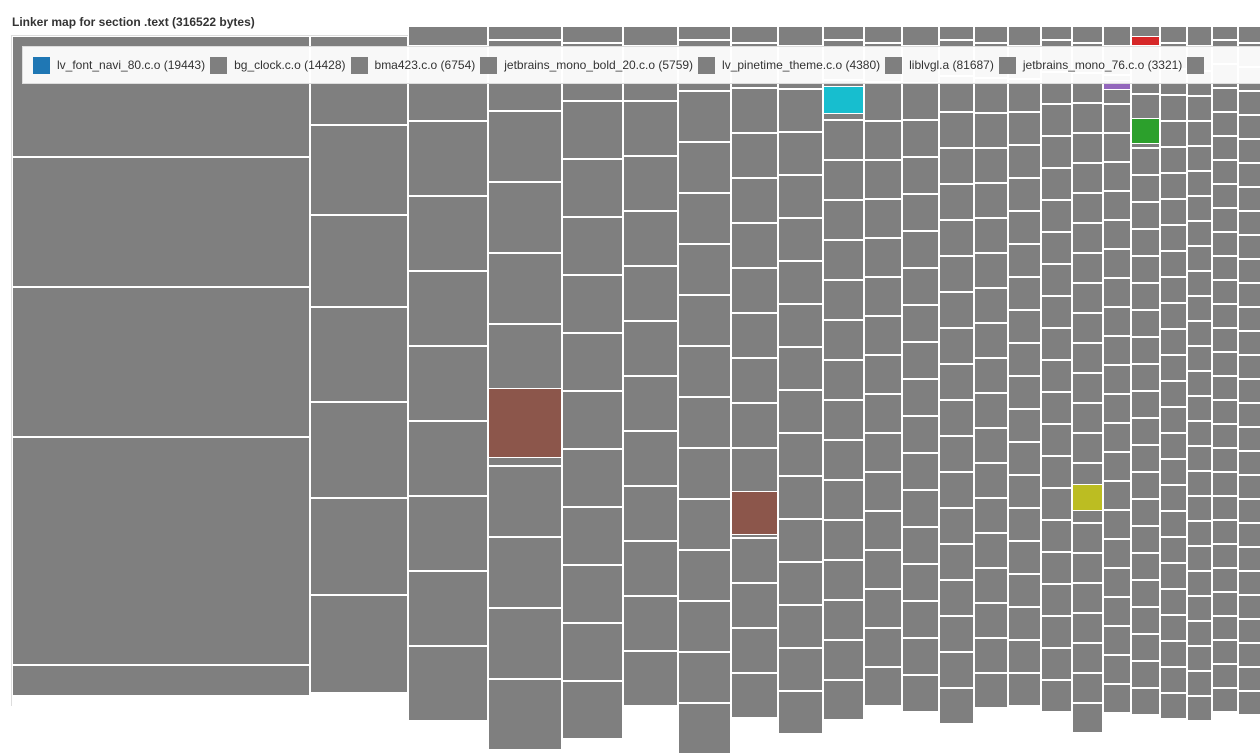 The width and height of the screenshot is (1260, 754). Describe the element at coordinates (939, 65) in the screenshot. I see `legend-item: liblvgl.a (81687)` at that location.